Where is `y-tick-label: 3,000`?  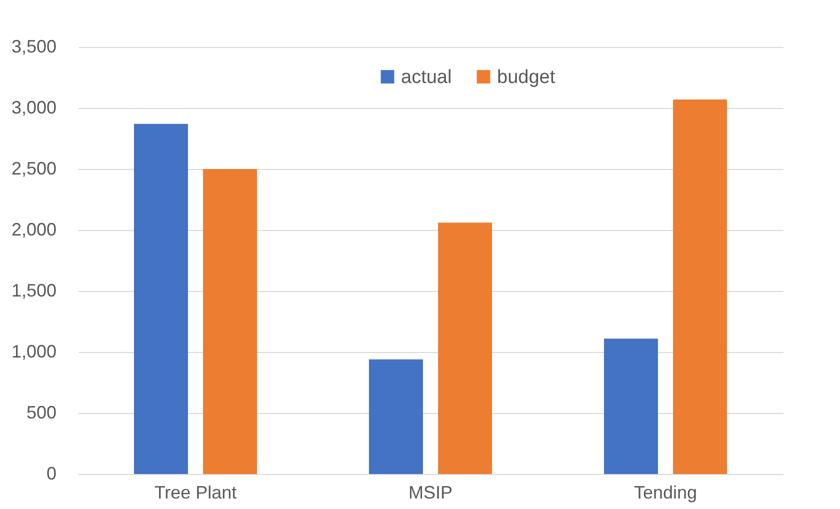 y-tick-label: 3,000 is located at coordinates (33, 108).